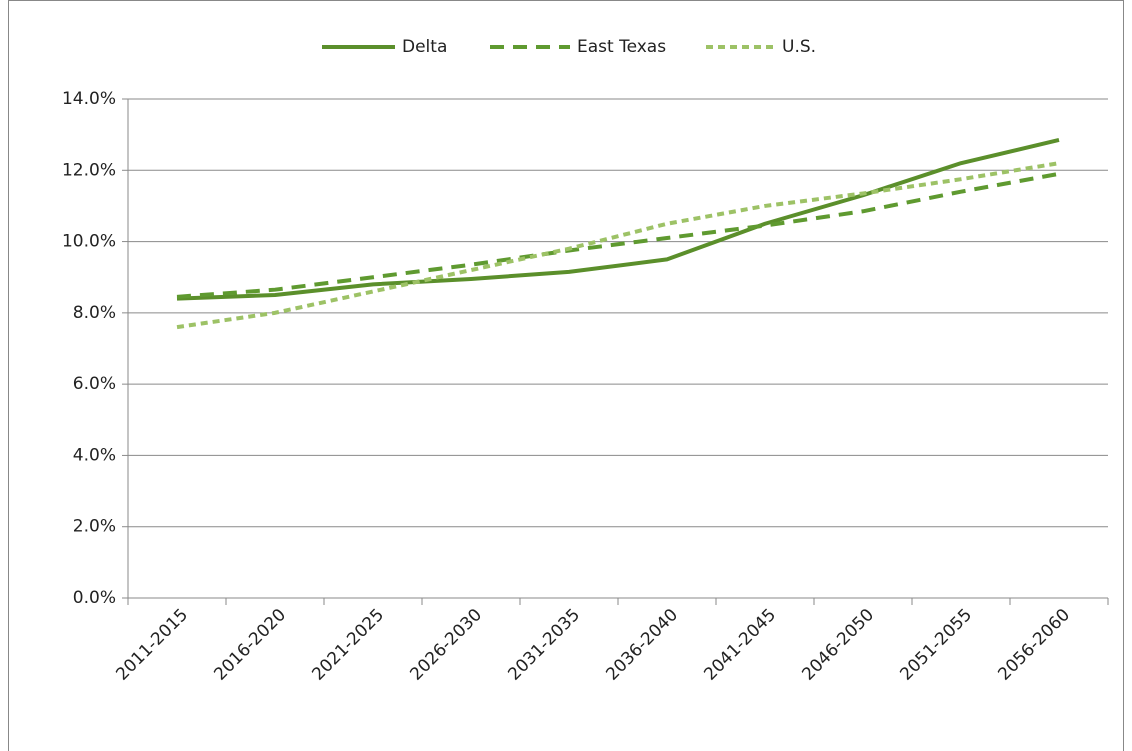 Image resolution: width=1132 pixels, height=751 pixels. Describe the element at coordinates (89, 99) in the screenshot. I see `y-tick-label: 14.0%` at that location.